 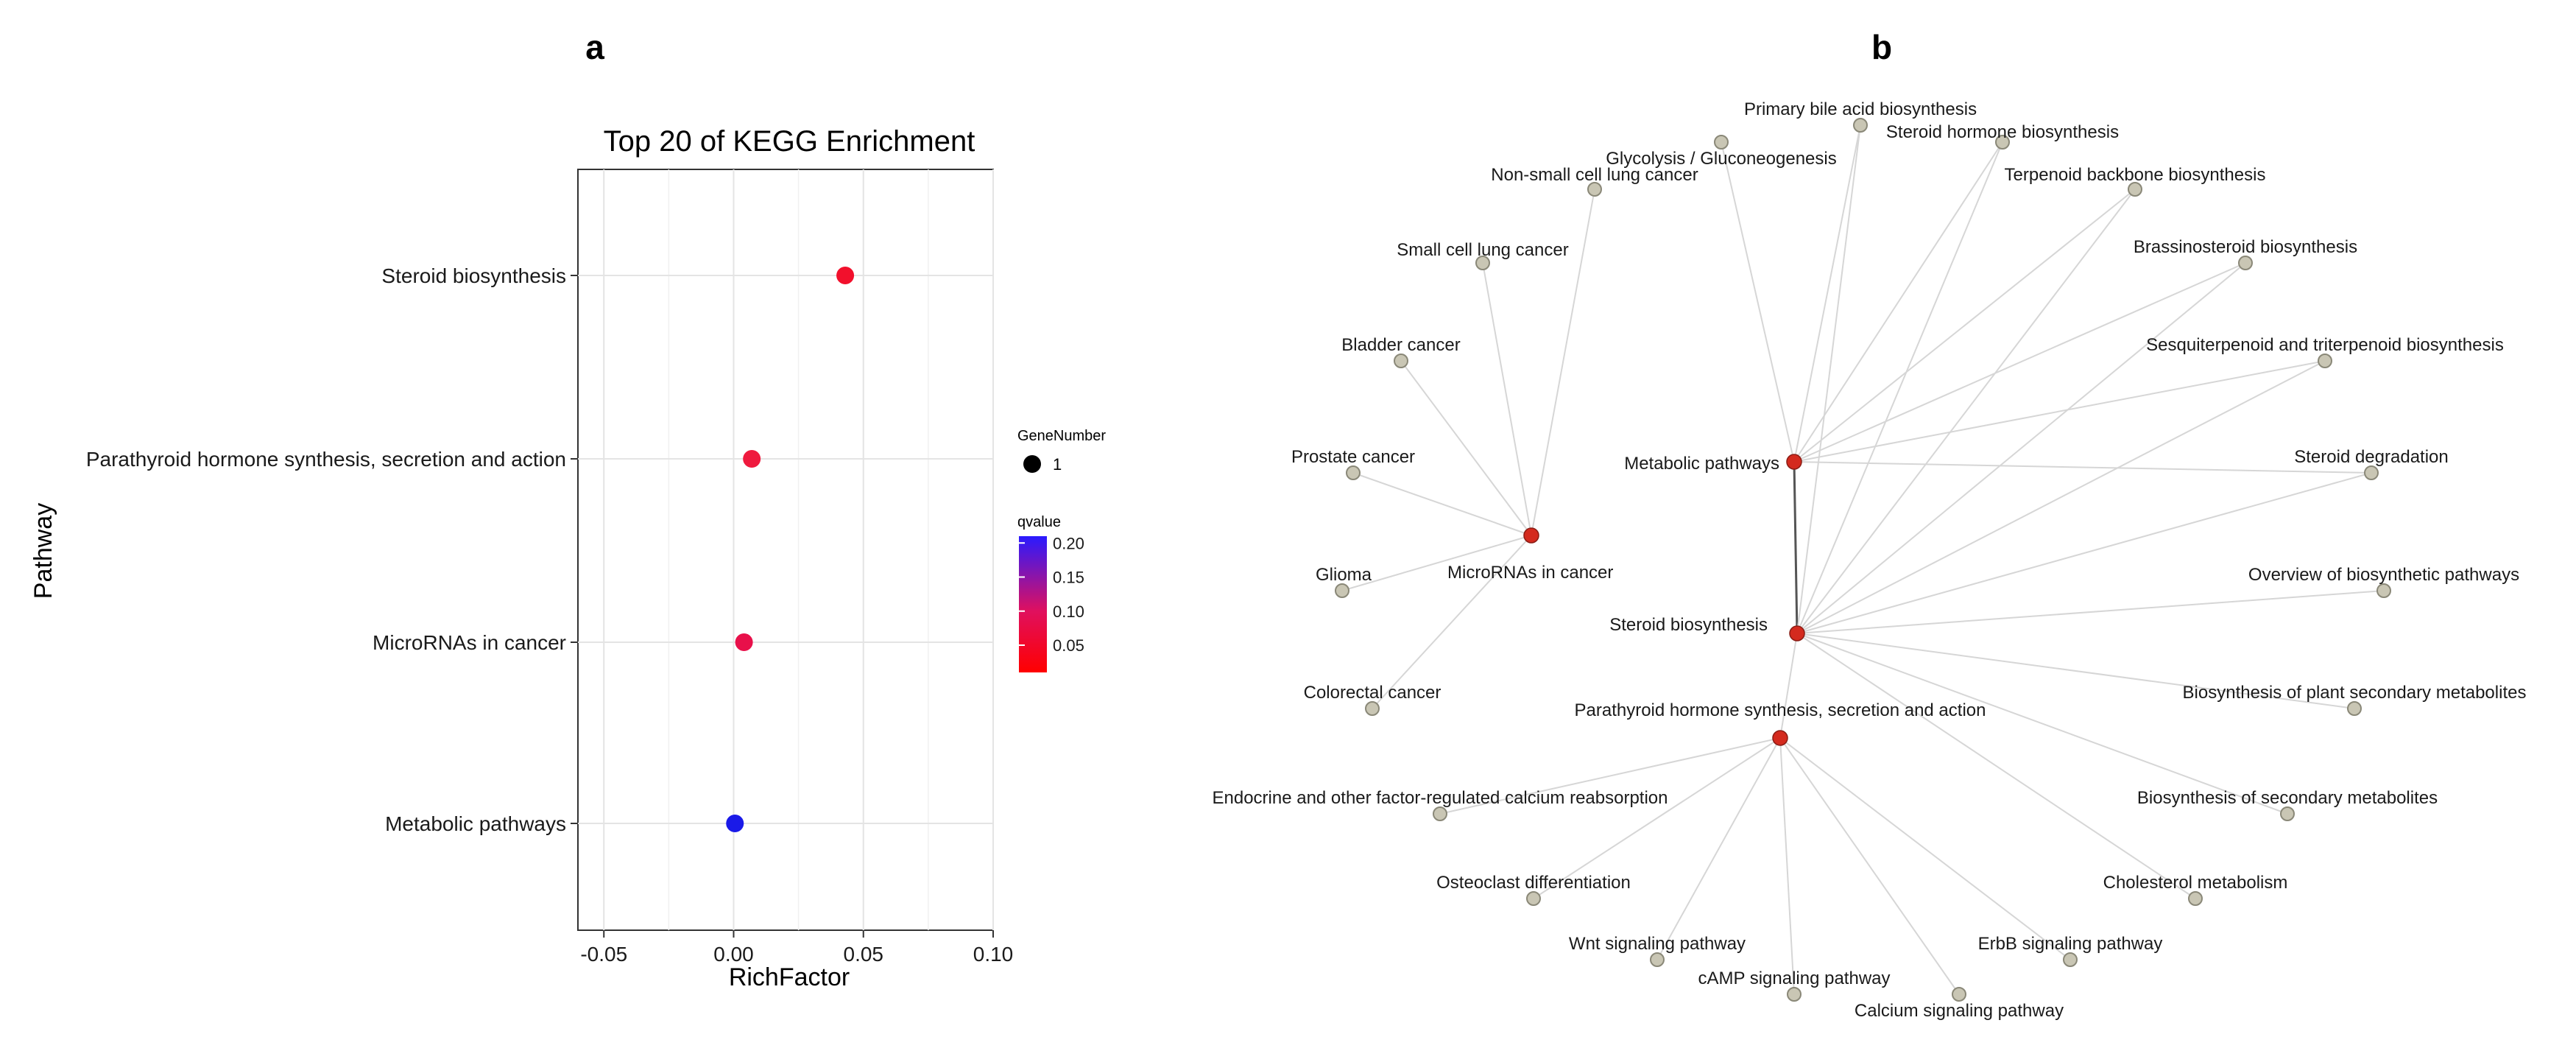 What do you see at coordinates (1400, 345) in the screenshot?
I see `node-label: Bladder cancer` at bounding box center [1400, 345].